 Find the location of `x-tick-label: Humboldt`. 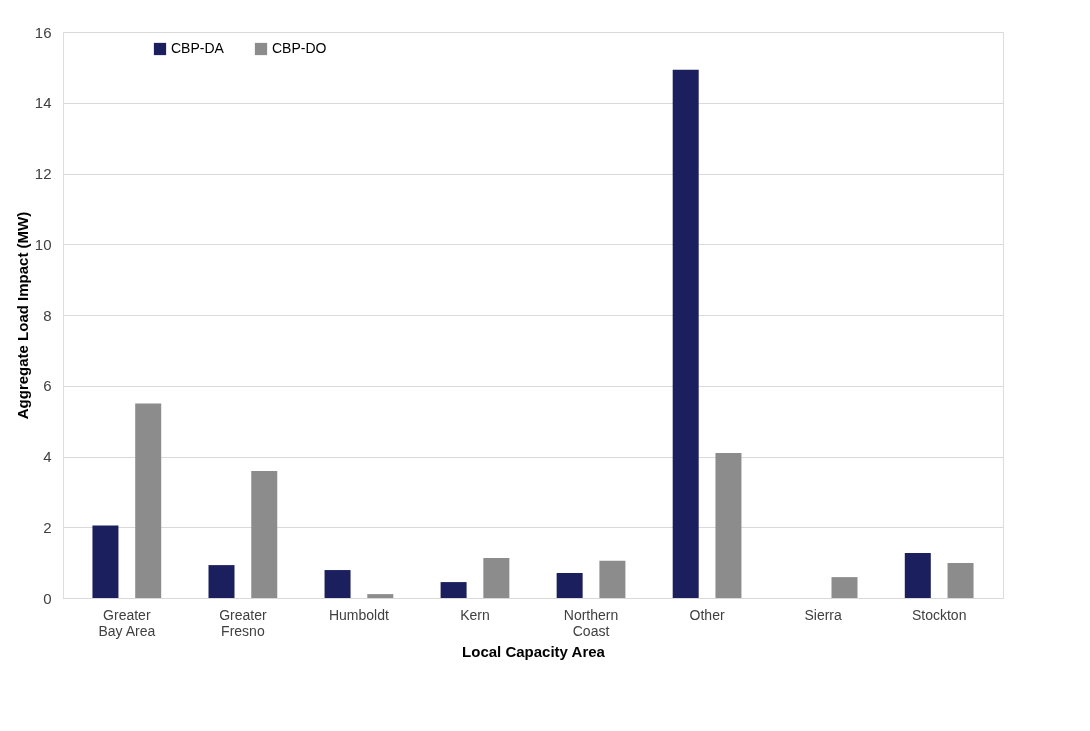

x-tick-label: Humboldt is located at coordinates (358, 614).